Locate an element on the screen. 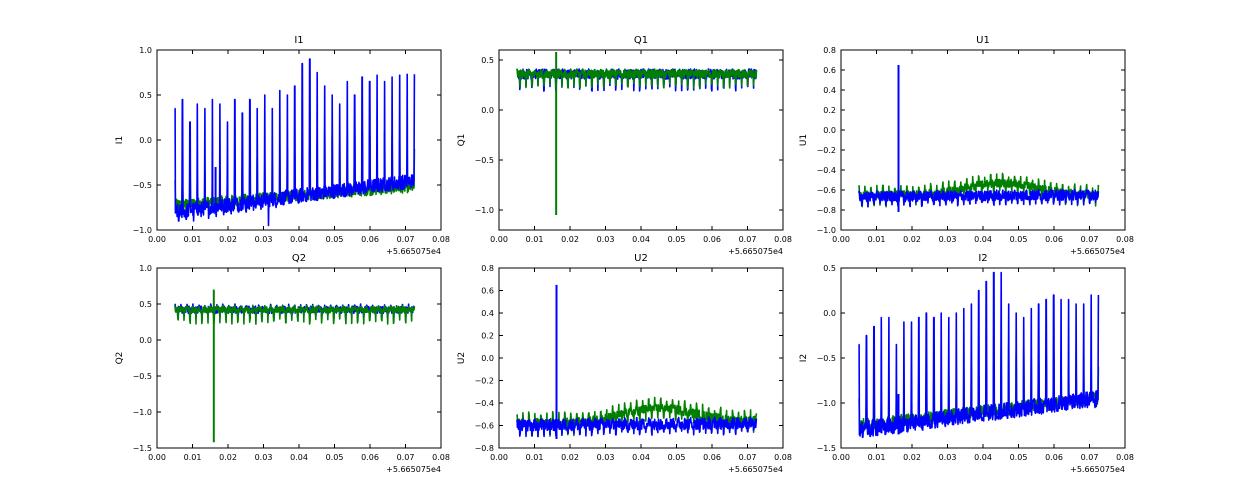  y-axis-label: I1 is located at coordinates (120, 140).